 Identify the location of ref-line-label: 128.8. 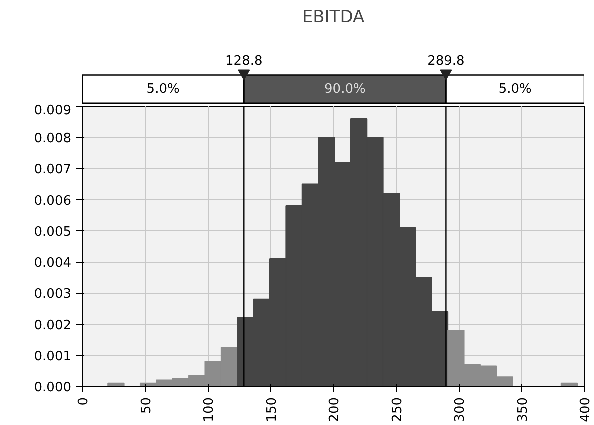
(244, 62).